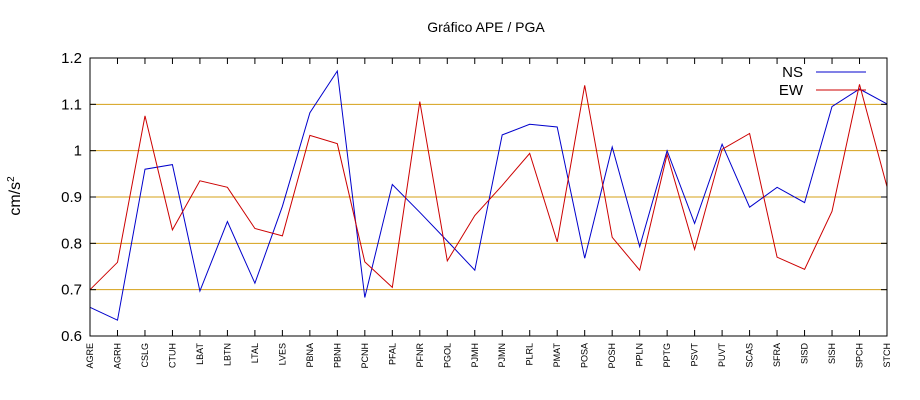  What do you see at coordinates (502, 355) in the screenshot?
I see `x-tick-label: PJMN` at bounding box center [502, 355].